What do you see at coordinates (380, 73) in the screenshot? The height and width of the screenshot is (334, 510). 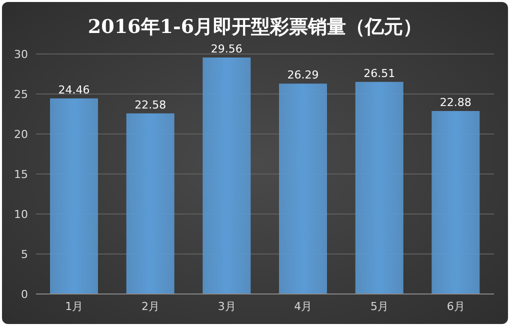 I see `data-label: 26.51` at bounding box center [380, 73].